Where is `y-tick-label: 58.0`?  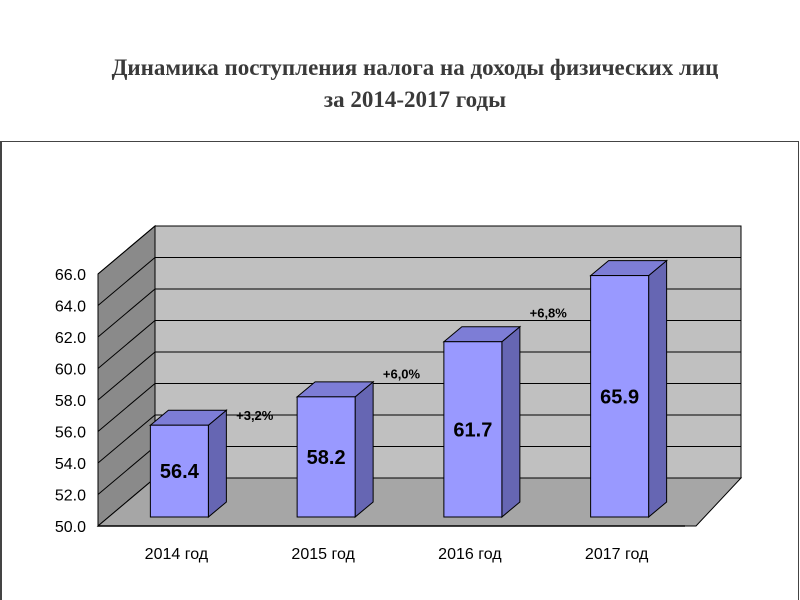
y-tick-label: 58.0 is located at coordinates (70, 401).